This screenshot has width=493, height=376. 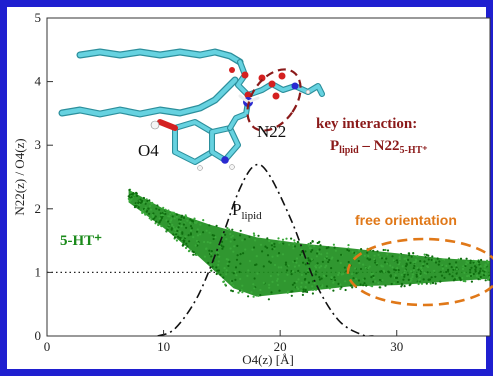 What do you see at coordinates (406, 220) in the screenshot?
I see `free-orientation-label: free orientation` at bounding box center [406, 220].